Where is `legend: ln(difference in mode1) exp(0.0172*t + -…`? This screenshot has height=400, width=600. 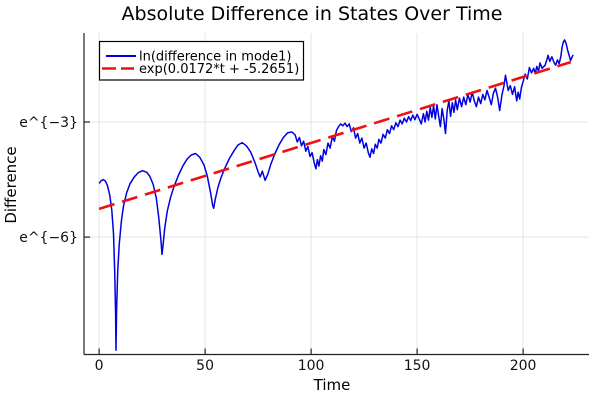
legend: ln(difference in mode1) exp(0.0172*t + -… is located at coordinates (201, 60).